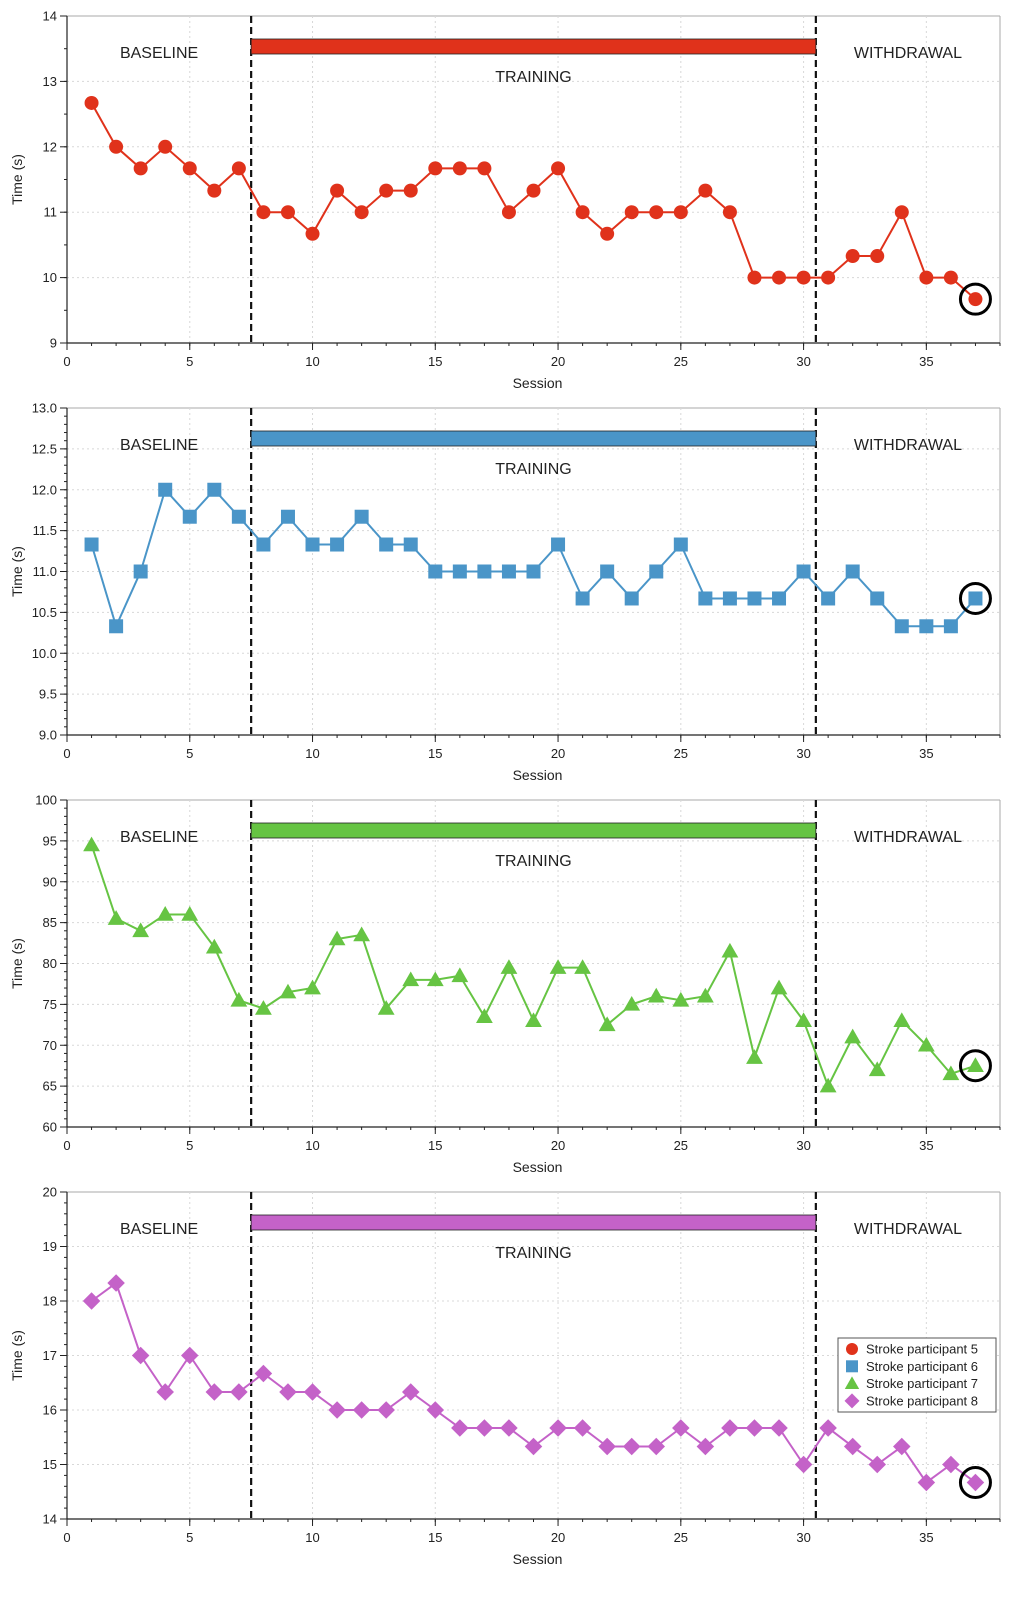  Describe the element at coordinates (917, 1375) in the screenshot. I see `legend-box` at that location.